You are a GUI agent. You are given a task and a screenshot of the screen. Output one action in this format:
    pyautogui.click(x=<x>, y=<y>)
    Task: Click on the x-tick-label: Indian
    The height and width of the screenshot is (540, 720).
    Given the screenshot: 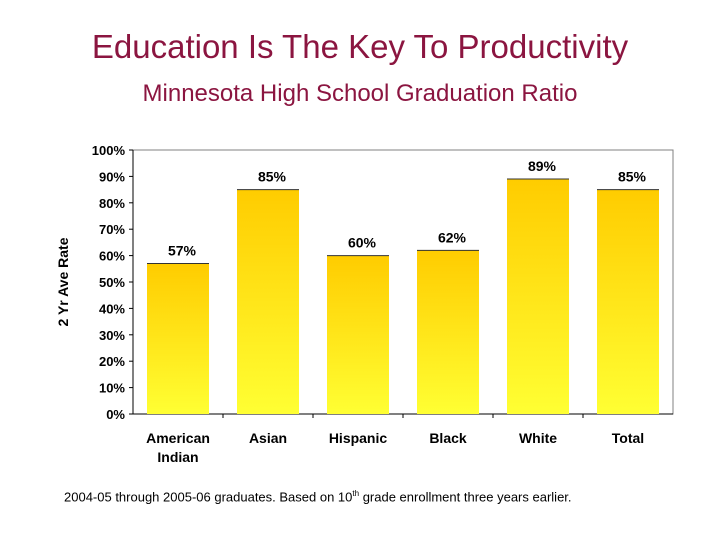 What is the action you would take?
    pyautogui.click(x=177, y=457)
    